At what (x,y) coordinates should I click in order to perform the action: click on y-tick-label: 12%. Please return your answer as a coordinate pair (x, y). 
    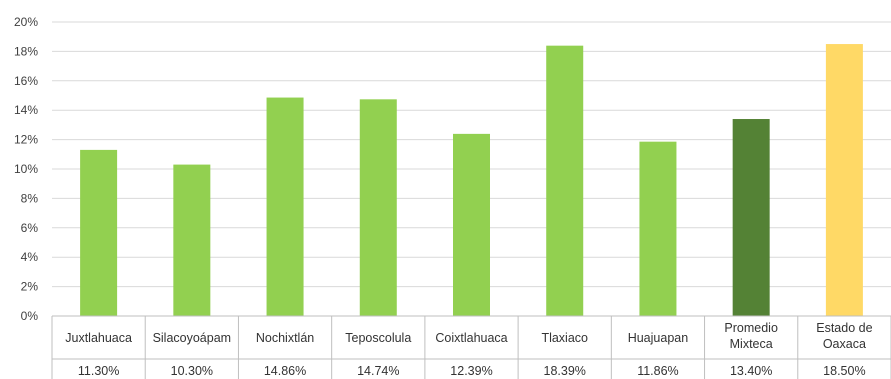
    Looking at the image, I should click on (26, 140).